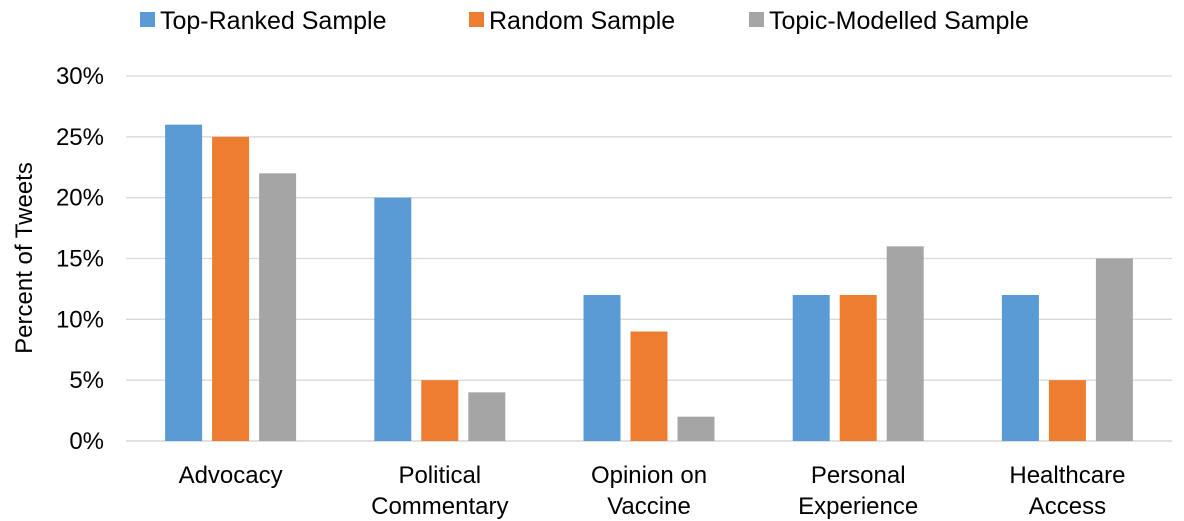 The image size is (1184, 521). What do you see at coordinates (899, 21) in the screenshot?
I see `legend-label: Topic-Modelled Sample` at bounding box center [899, 21].